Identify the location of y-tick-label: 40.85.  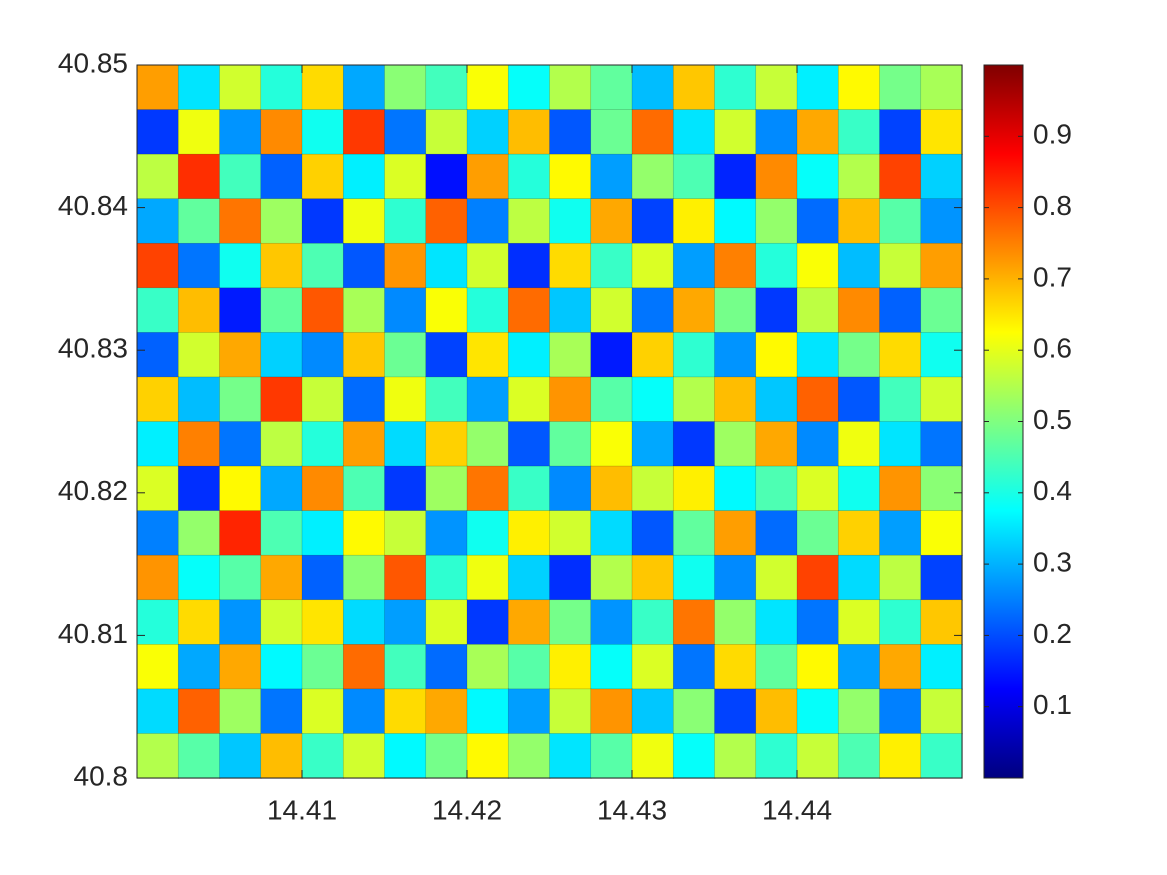
(93, 62).